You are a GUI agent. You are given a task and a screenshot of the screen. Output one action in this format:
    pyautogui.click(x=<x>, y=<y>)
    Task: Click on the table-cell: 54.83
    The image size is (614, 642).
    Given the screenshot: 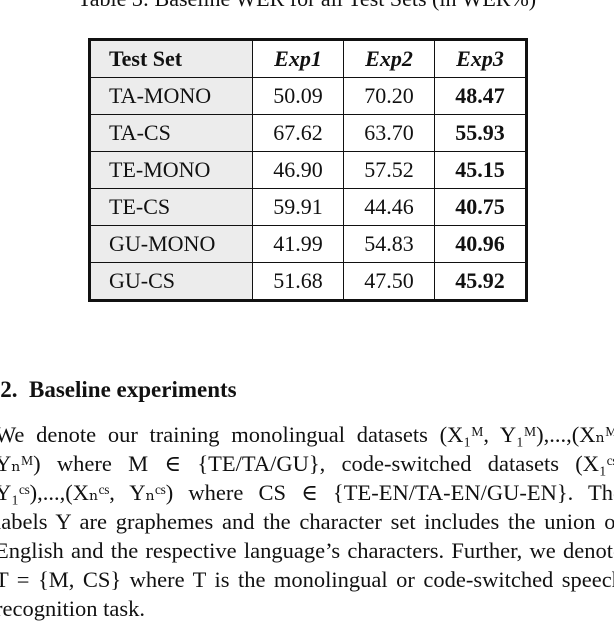 What is the action you would take?
    pyautogui.click(x=389, y=244)
    